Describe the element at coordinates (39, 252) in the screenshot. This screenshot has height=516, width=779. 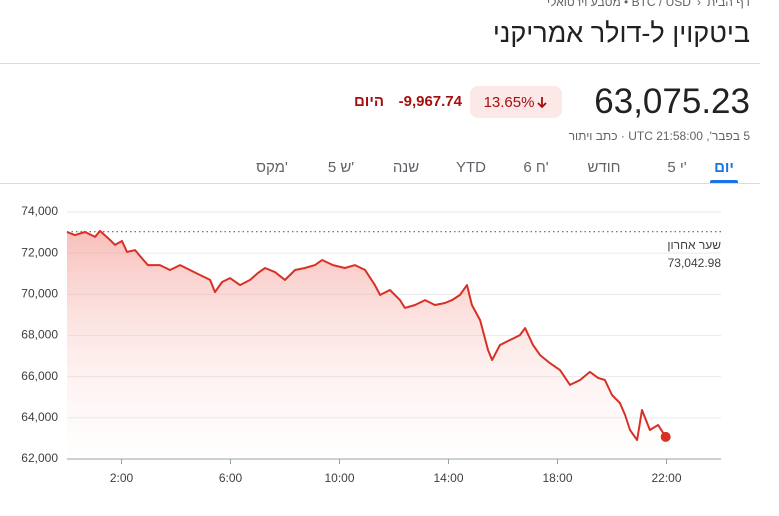
I see `y-tick-label: 72,000` at that location.